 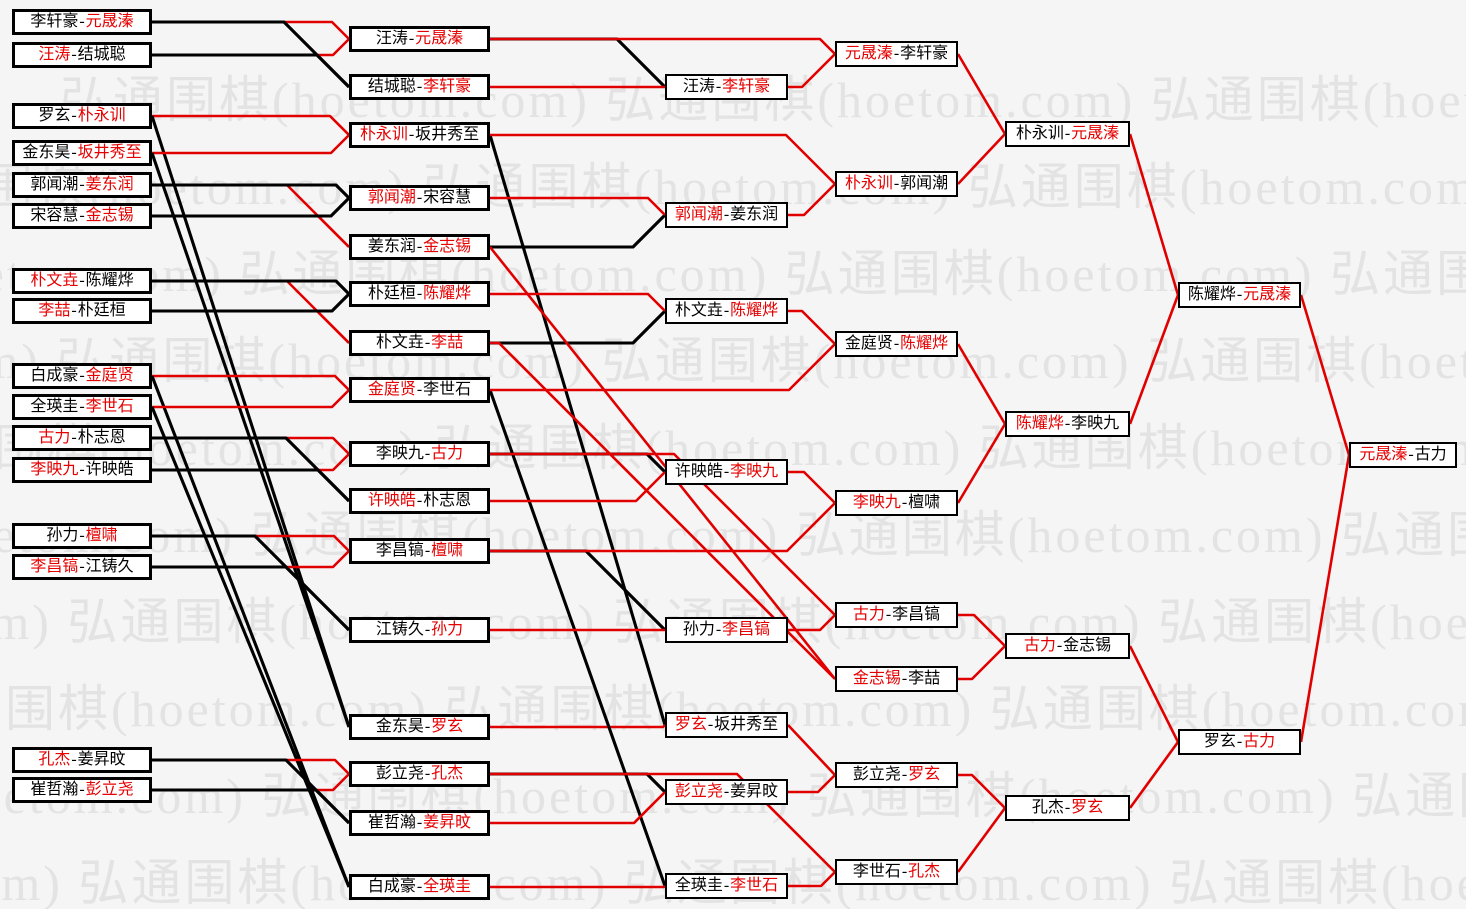 What do you see at coordinates (419, 727) in the screenshot?
I see `match-box-group-round-2: 金东昊 - 罗玄` at bounding box center [419, 727].